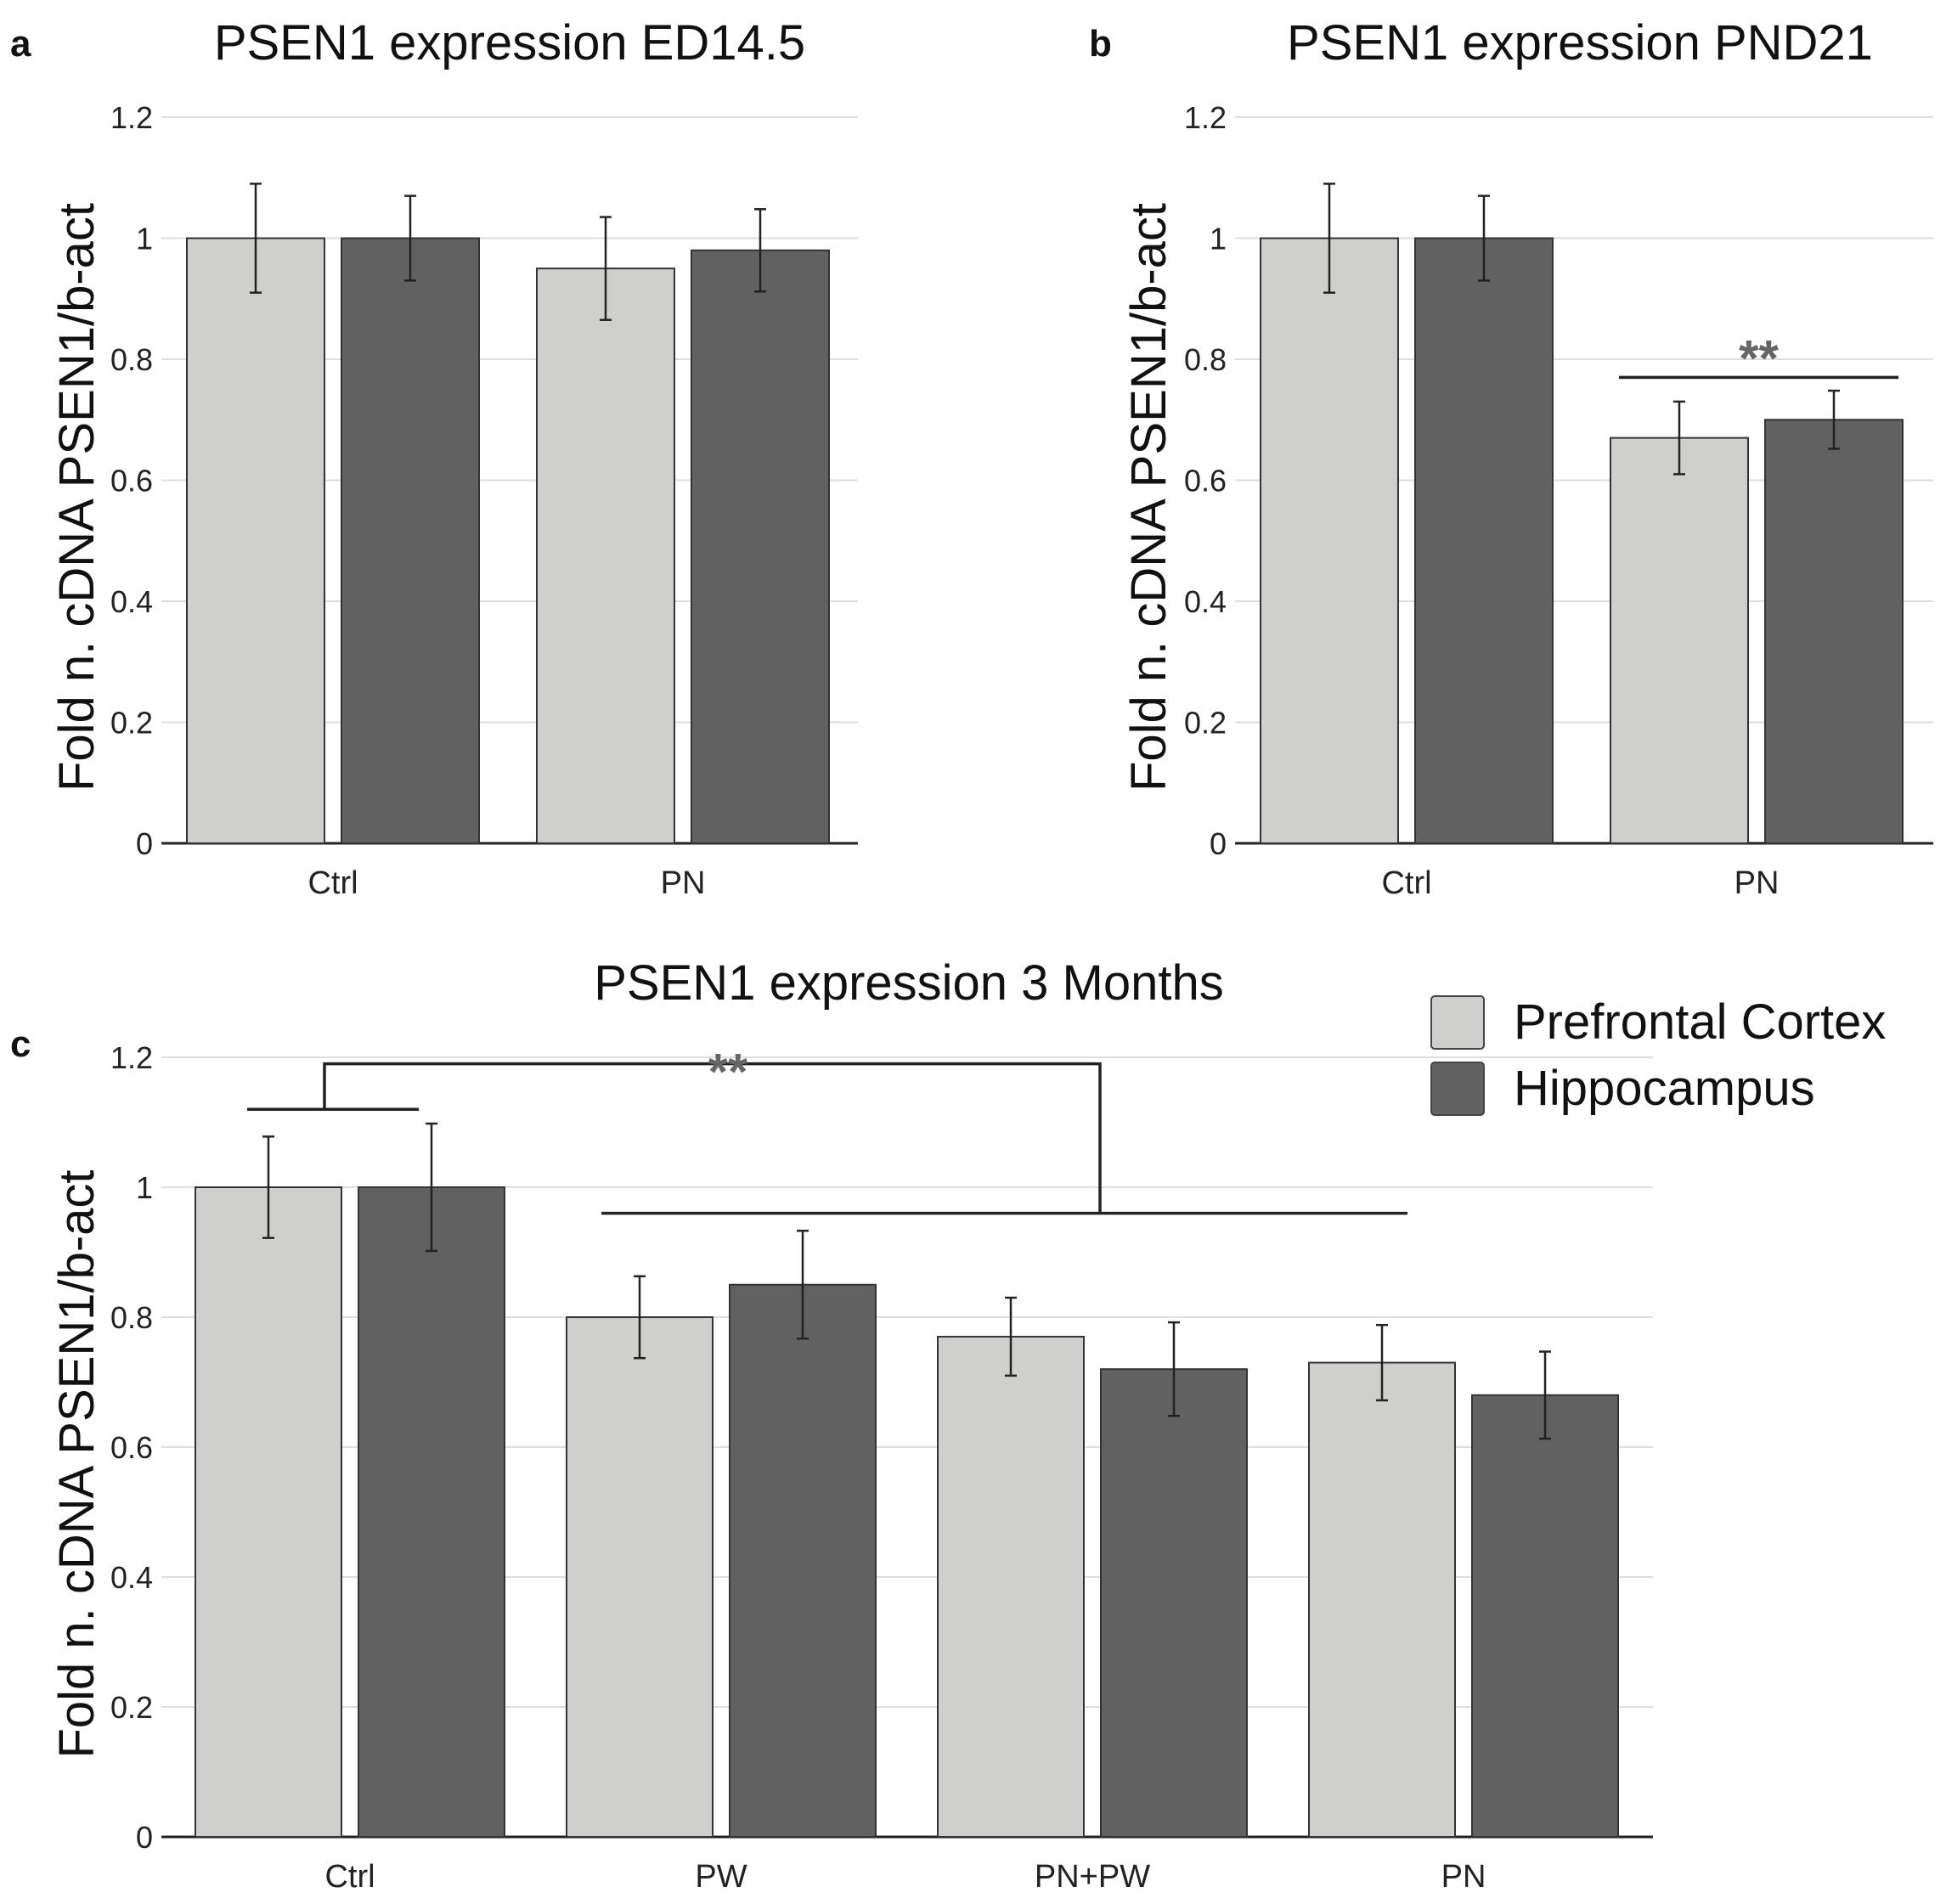  What do you see at coordinates (1011, 1587) in the screenshot?
I see `bar-c-pn-pw-prefrontal` at bounding box center [1011, 1587].